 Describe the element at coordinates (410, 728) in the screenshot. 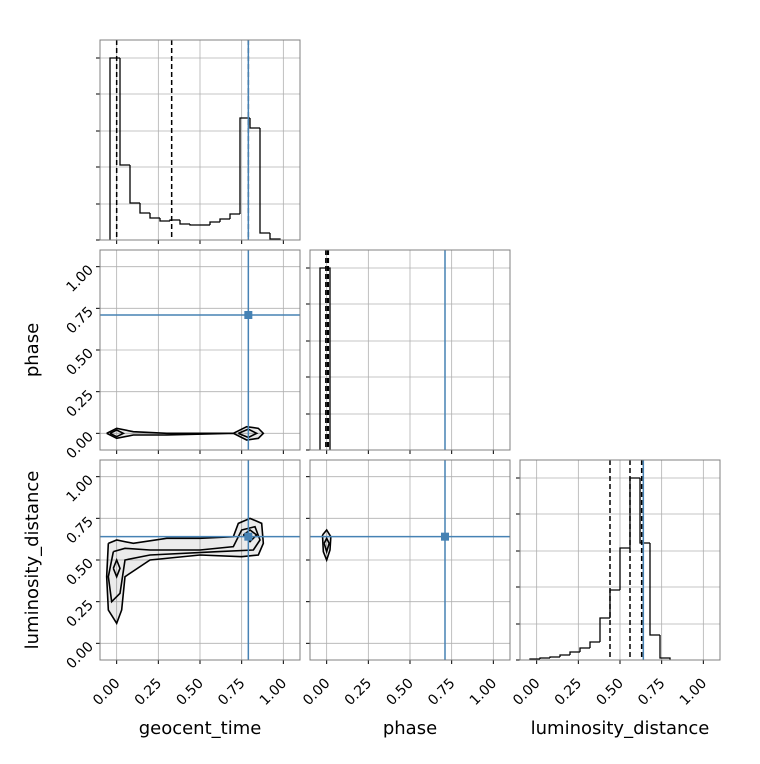

I see `x-axis-label: phase` at that location.